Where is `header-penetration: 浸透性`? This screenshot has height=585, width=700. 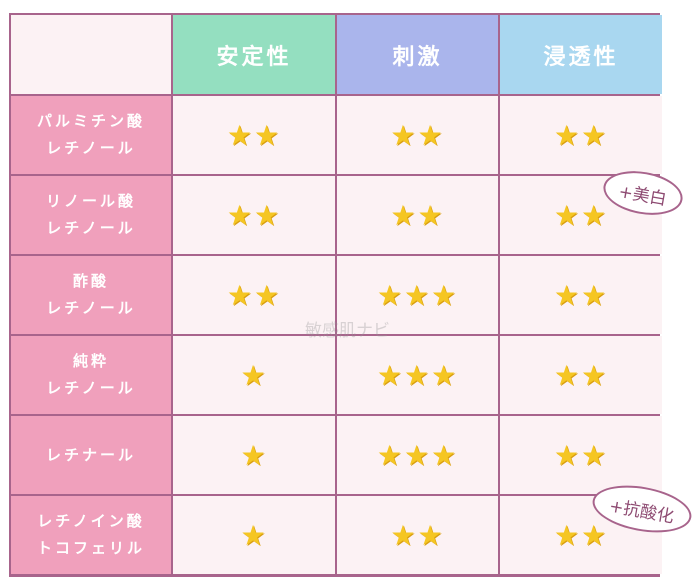
header-penetration: 浸透性 is located at coordinates (581, 54).